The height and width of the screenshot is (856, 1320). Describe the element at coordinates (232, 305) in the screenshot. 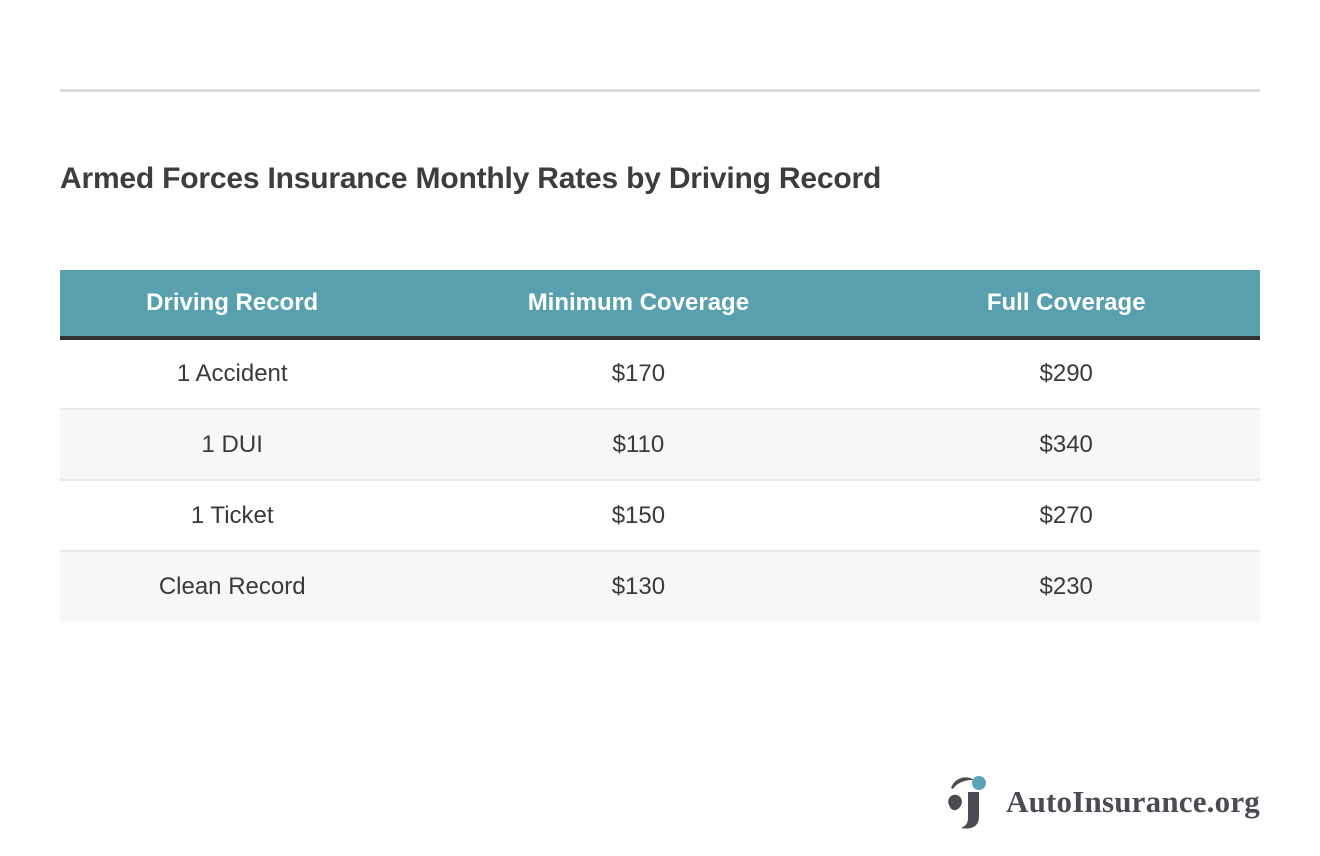

I see `column-header-driving-record: Driving Record` at that location.